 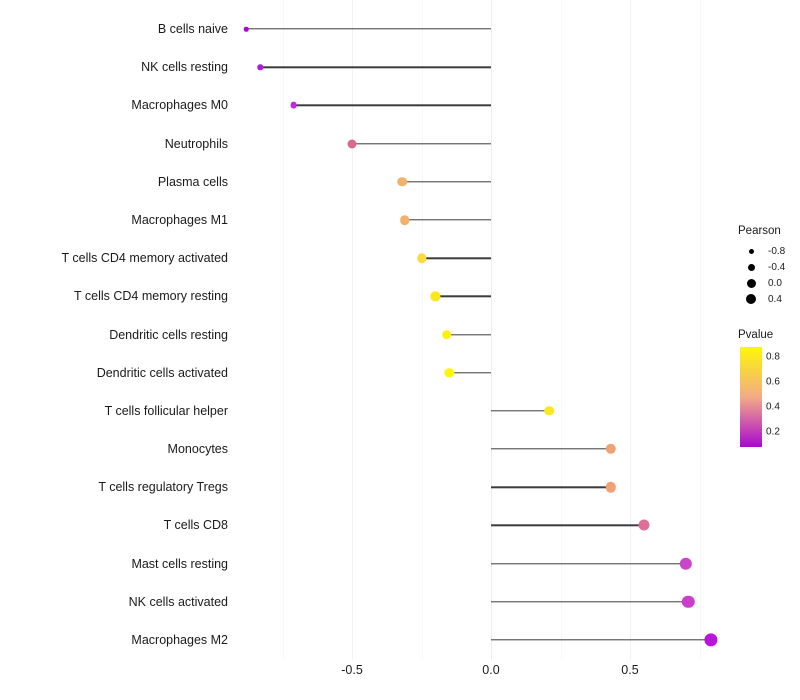 What do you see at coordinates (777, 251) in the screenshot?
I see `pearson-legend-label: -0.8` at bounding box center [777, 251].